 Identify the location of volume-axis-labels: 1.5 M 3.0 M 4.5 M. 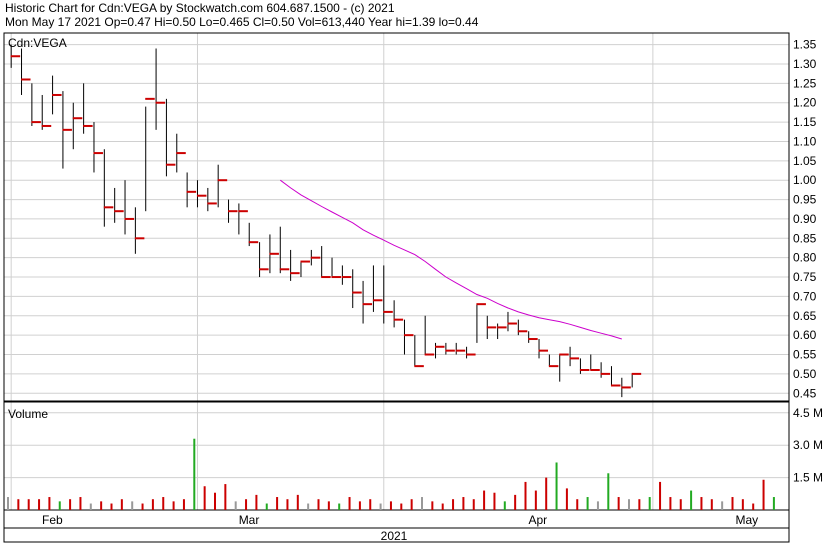
(808, 445).